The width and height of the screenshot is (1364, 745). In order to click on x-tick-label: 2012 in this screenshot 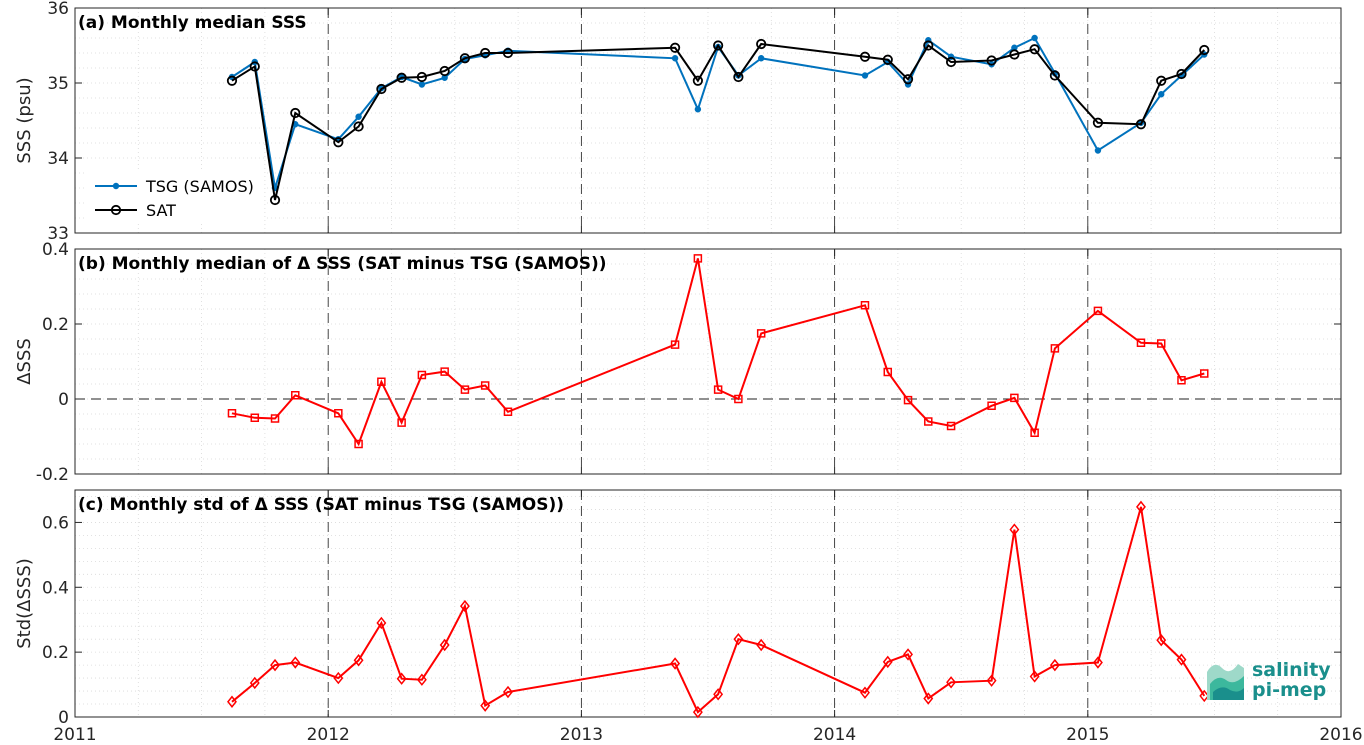, I will do `click(328, 735)`.